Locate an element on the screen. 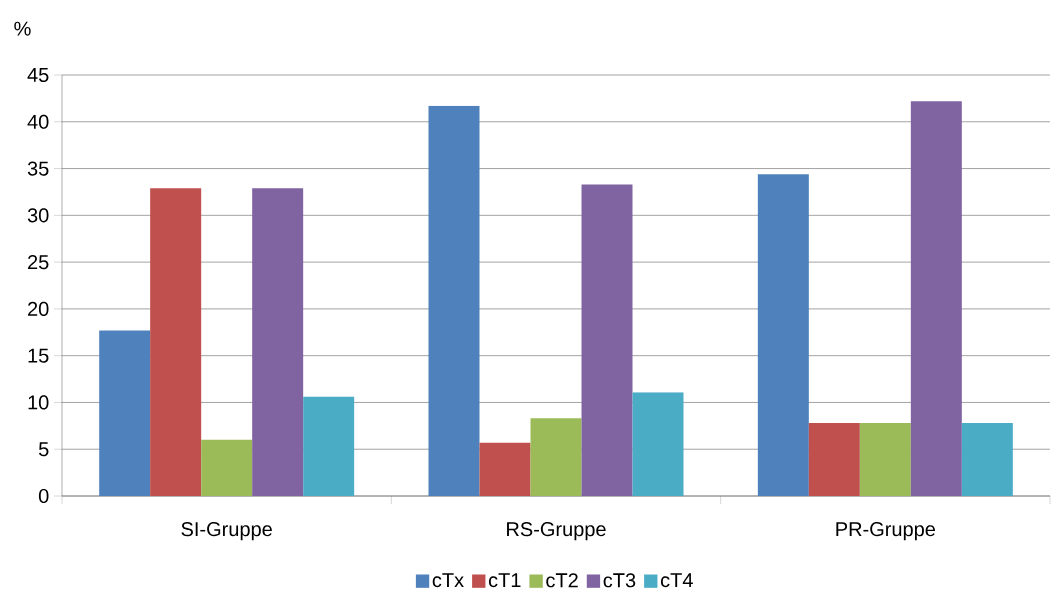 The image size is (1053, 604). y-tick-label: 15 is located at coordinates (38, 355).